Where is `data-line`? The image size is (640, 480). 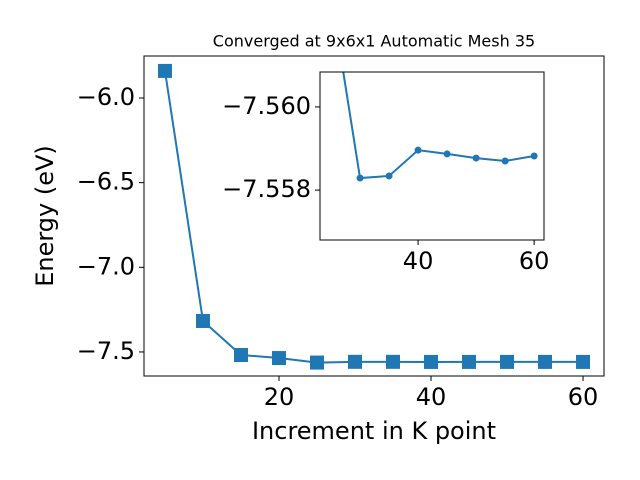 data-line is located at coordinates (438, 126).